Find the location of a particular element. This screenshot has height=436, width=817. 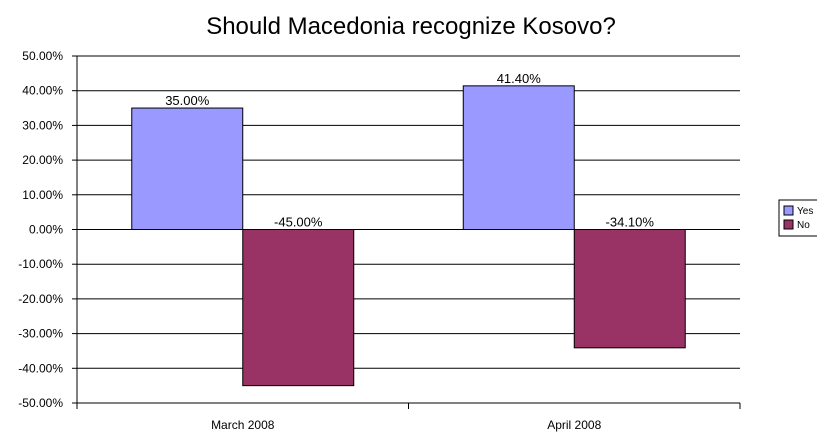

chart-title: Should Macedonia recognize Kosovo? is located at coordinates (411, 26).